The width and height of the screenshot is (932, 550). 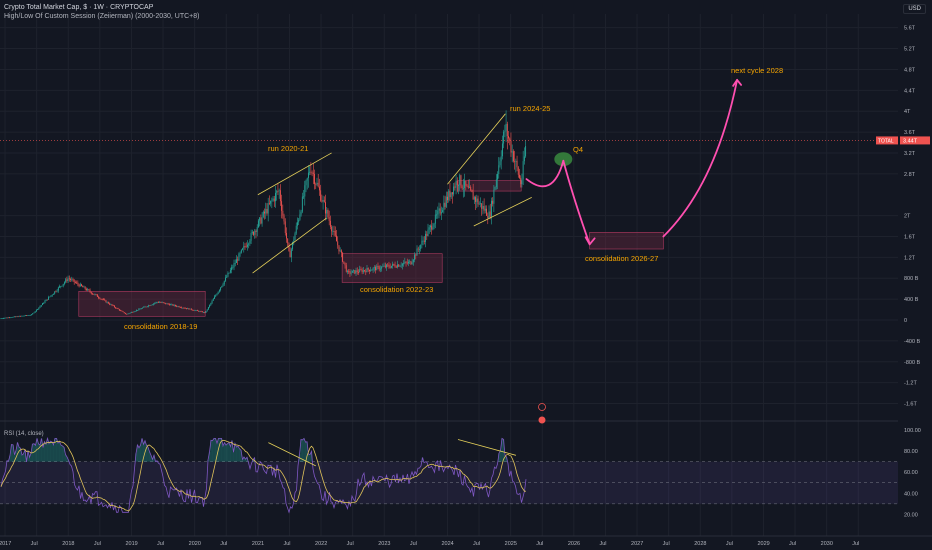 What do you see at coordinates (511, 544) in the screenshot?
I see `time-tick-label: 2025` at bounding box center [511, 544].